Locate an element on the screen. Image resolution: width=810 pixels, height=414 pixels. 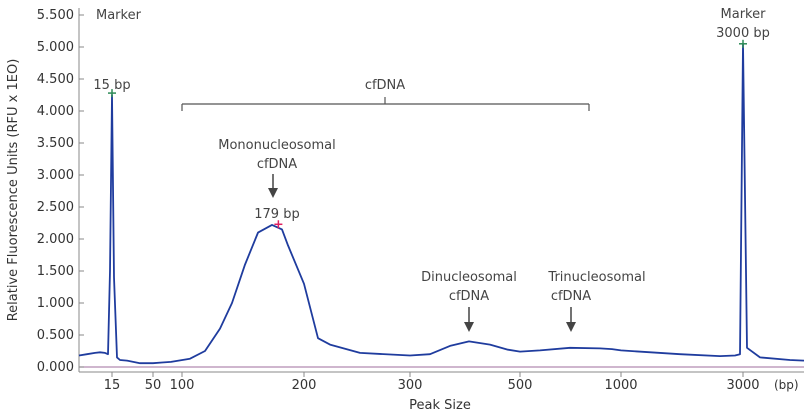
y-tick-label: 3.000 is located at coordinates (55, 175).